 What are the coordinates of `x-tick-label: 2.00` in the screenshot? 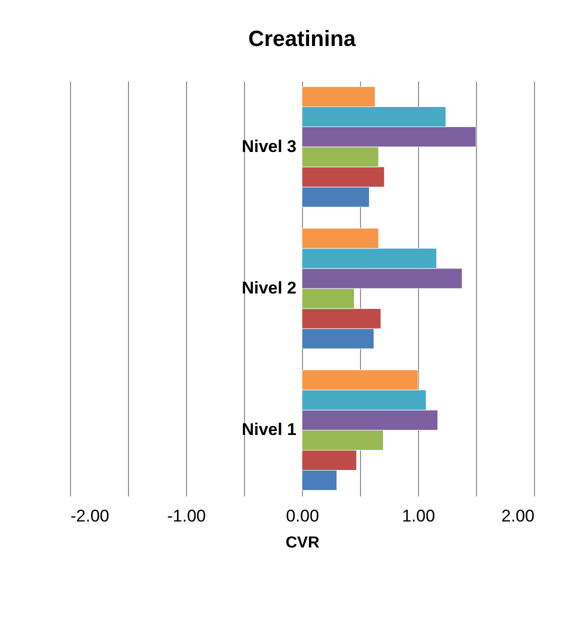 It's located at (517, 516).